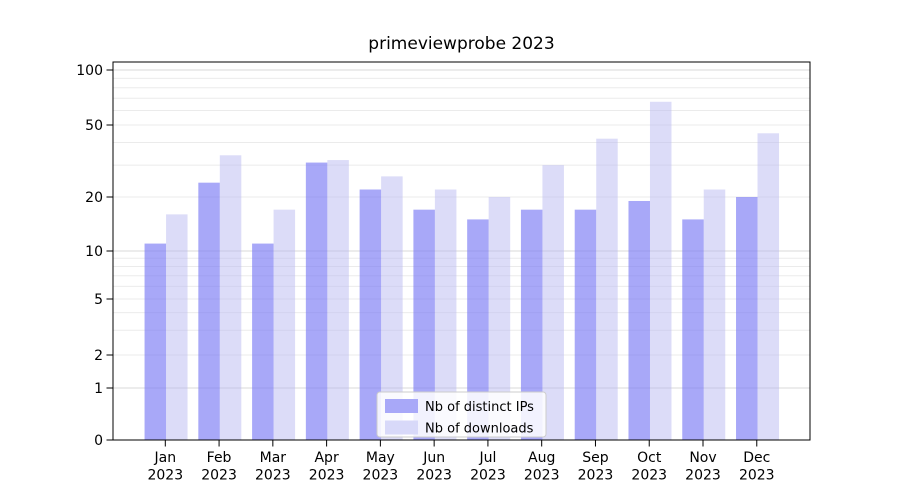  I want to click on bar-downloads-nov, so click(714, 314).